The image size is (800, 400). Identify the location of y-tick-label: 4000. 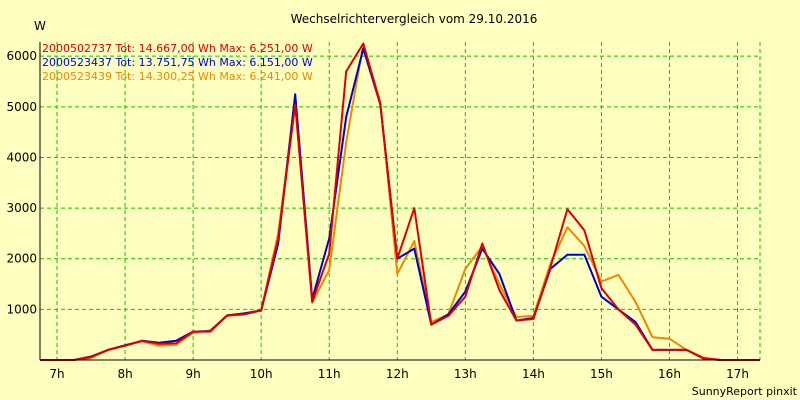
(21, 157).